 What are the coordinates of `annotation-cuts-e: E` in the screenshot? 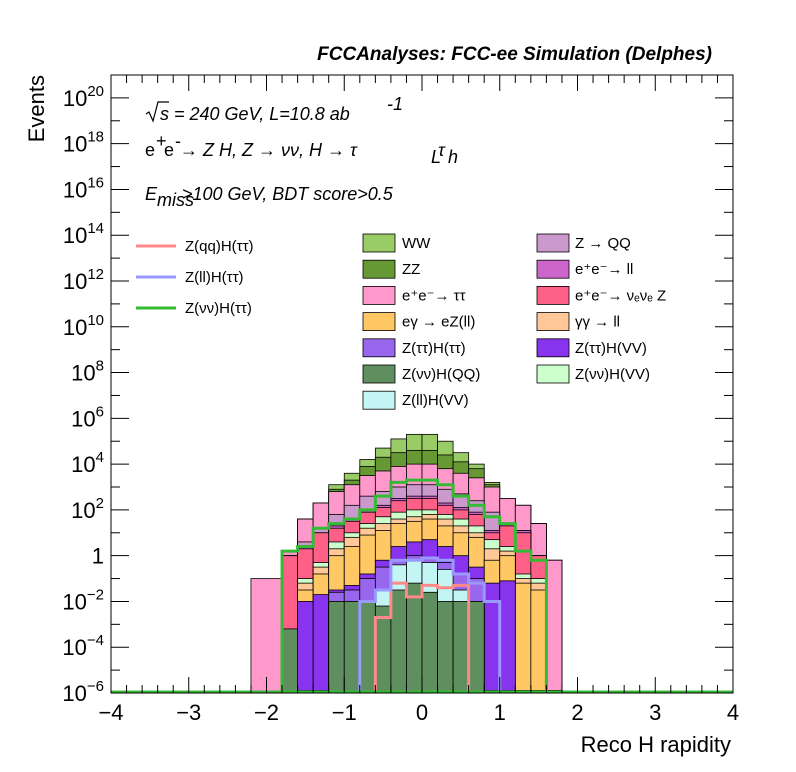 It's located at (151, 194).